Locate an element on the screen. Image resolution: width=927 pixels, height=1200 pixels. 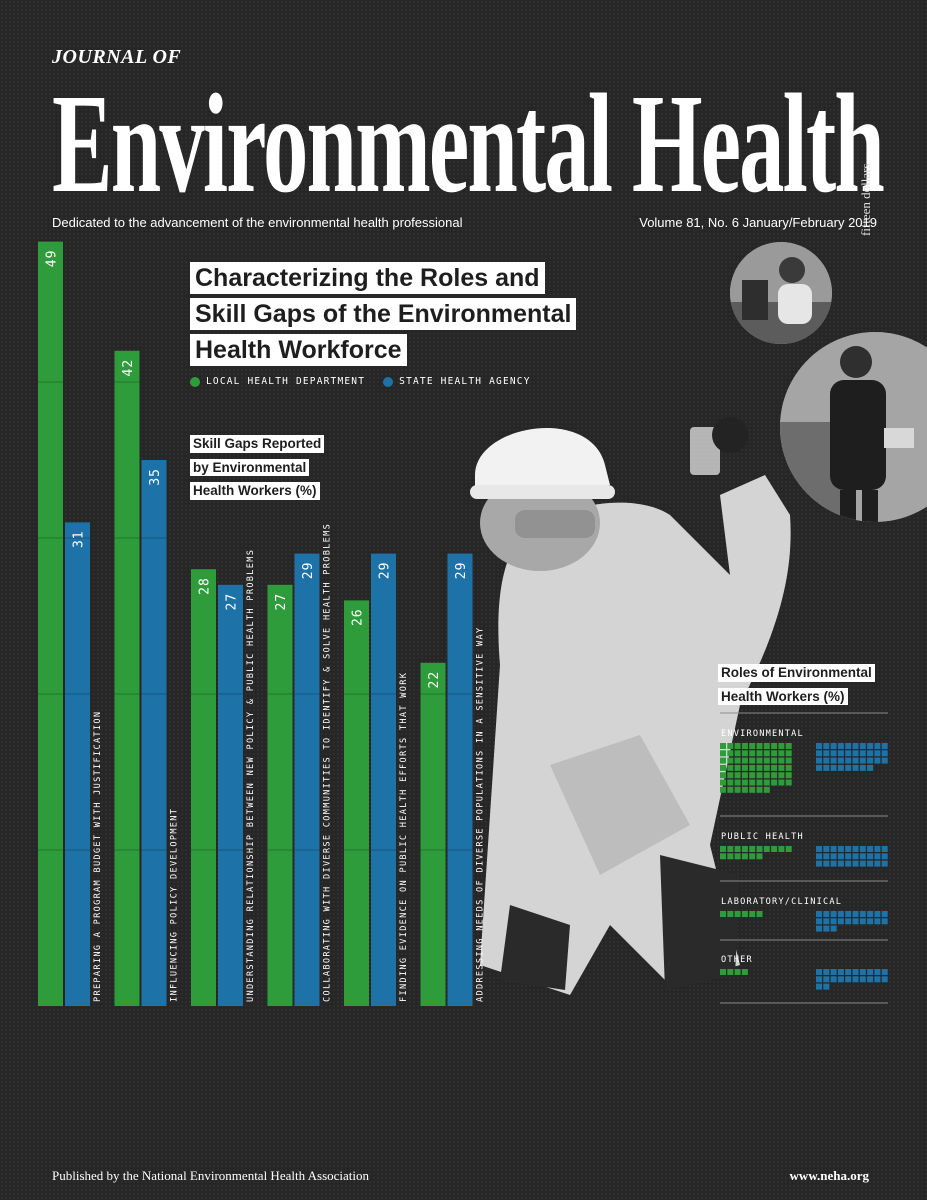
bar-group-local-2: 28 is located at coordinates (203, 787).